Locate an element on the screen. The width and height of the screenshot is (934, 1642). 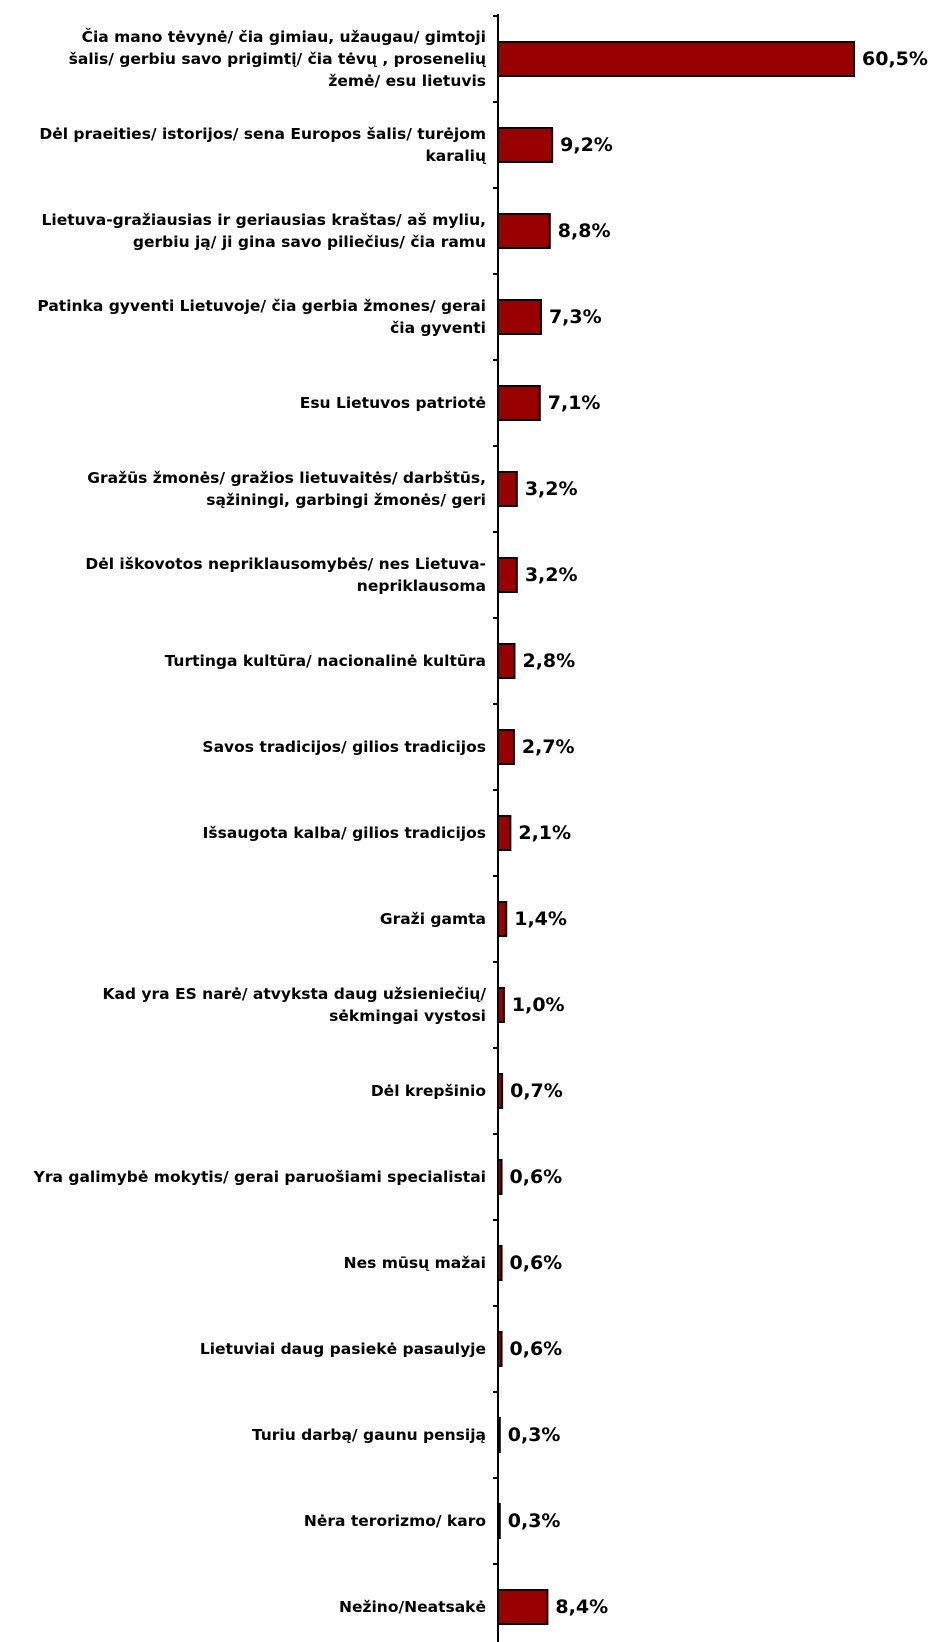
bar-value-label: 2,7% is located at coordinates (548, 747).